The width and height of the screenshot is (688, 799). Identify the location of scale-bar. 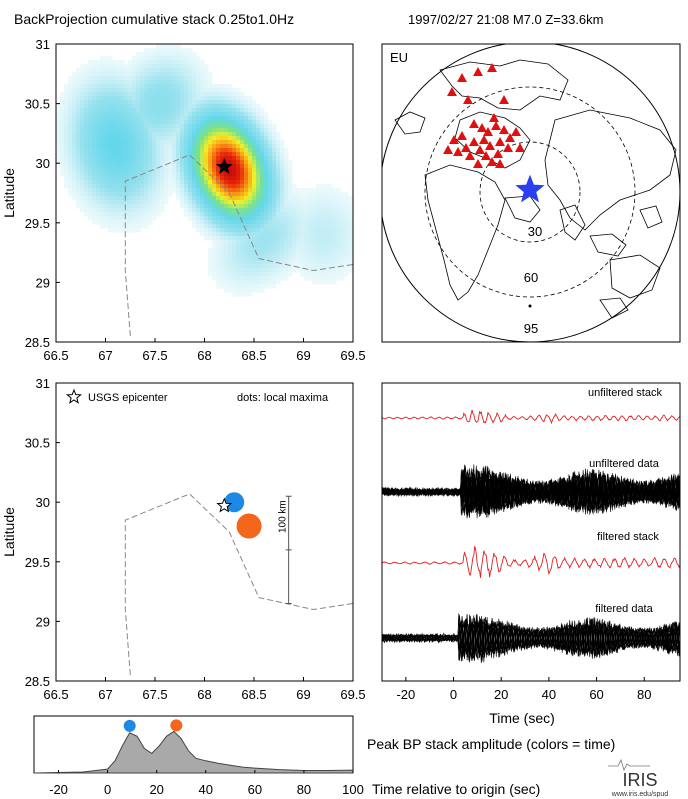
(288, 550).